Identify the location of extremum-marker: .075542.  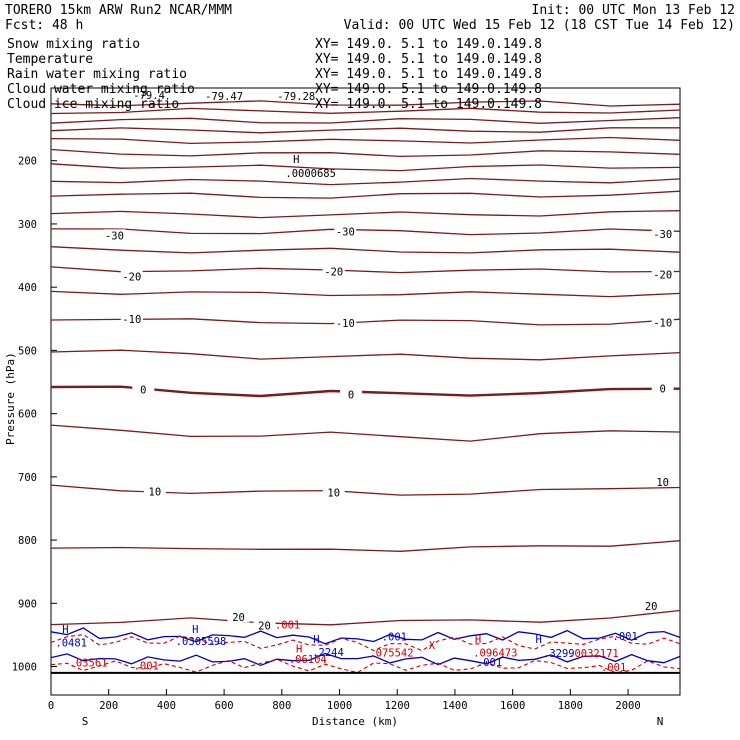
(391, 653).